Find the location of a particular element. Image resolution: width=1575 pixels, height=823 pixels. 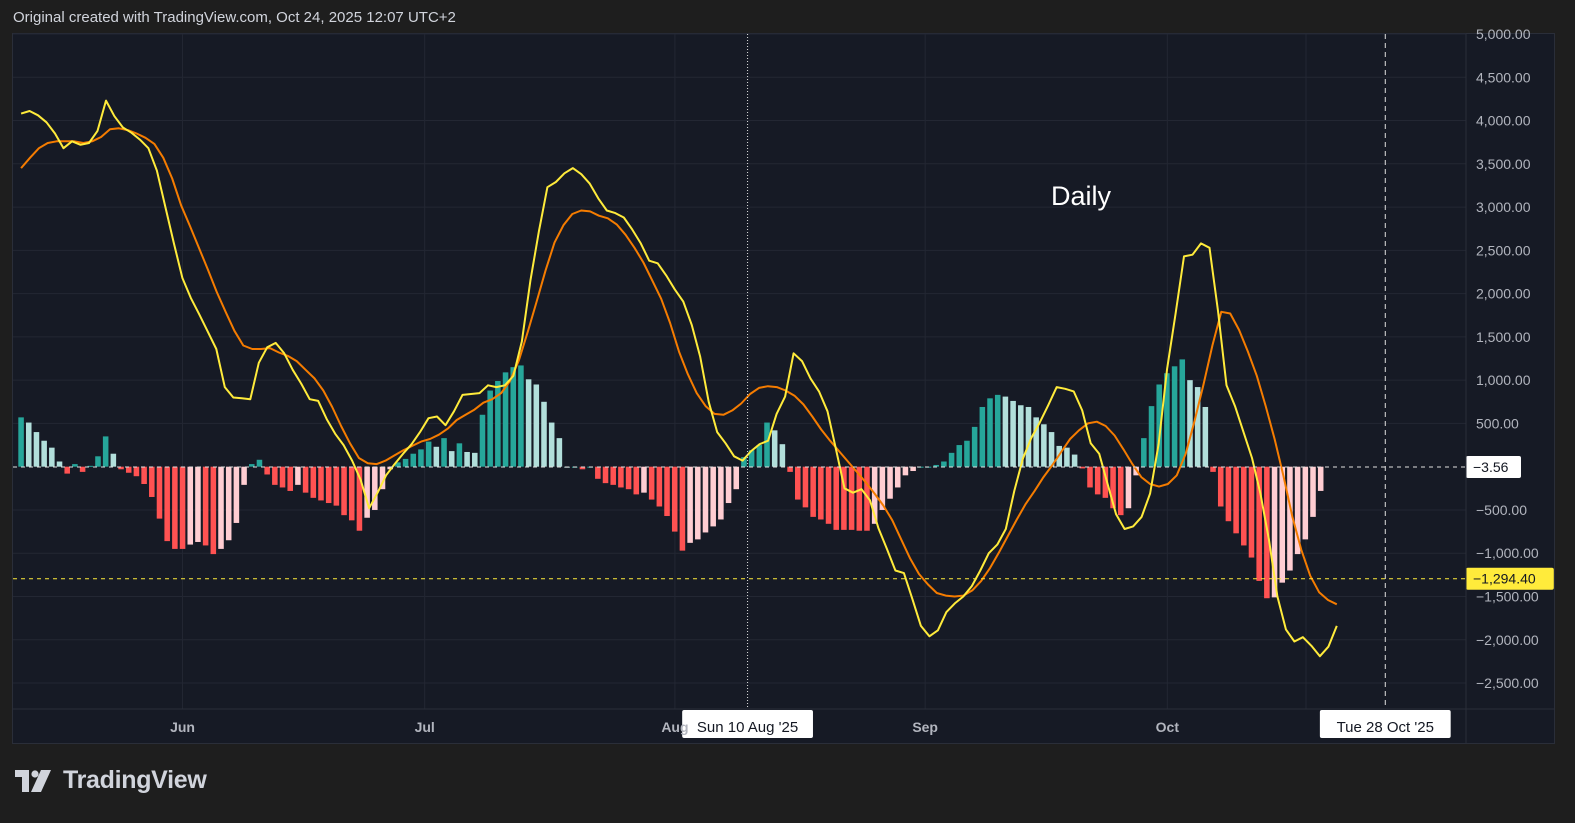

brand-name: TradingView is located at coordinates (135, 780).